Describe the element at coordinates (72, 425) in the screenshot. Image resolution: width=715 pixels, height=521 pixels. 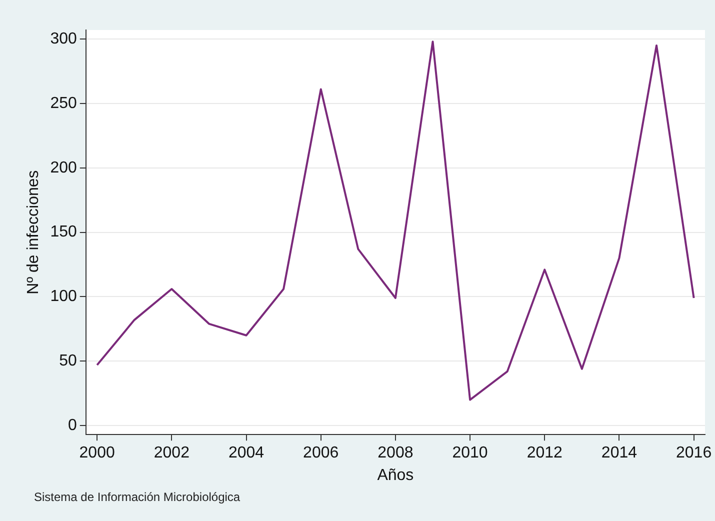
I see `y-tick-label: 0` at that location.